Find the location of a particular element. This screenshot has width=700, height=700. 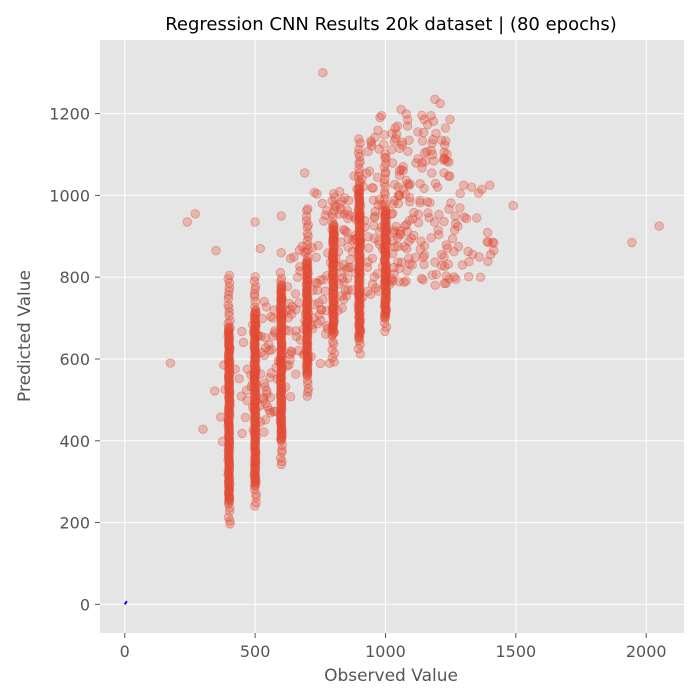

y-tick-label: 800 is located at coordinates (74, 277).